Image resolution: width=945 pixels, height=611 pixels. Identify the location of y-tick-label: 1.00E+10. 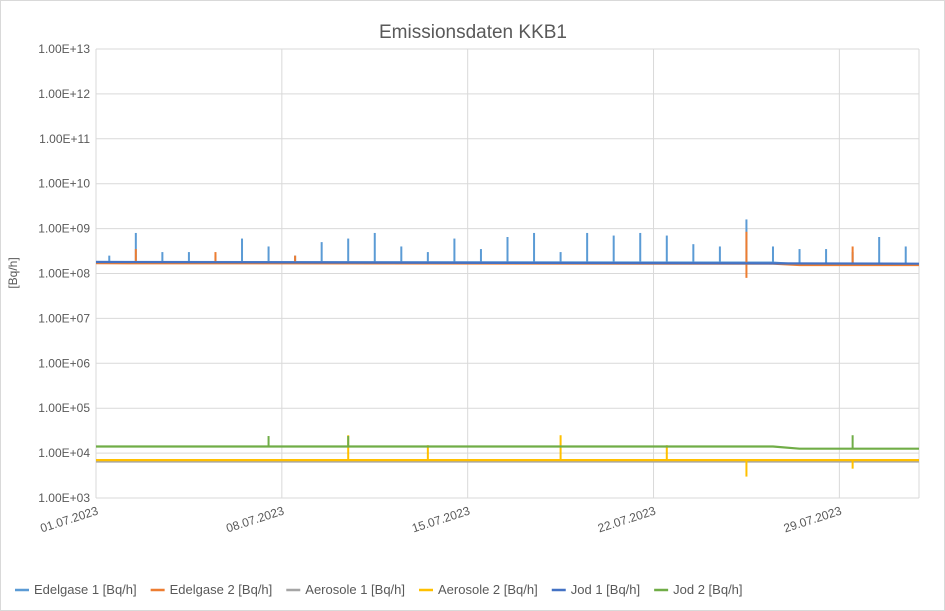
(64, 184).